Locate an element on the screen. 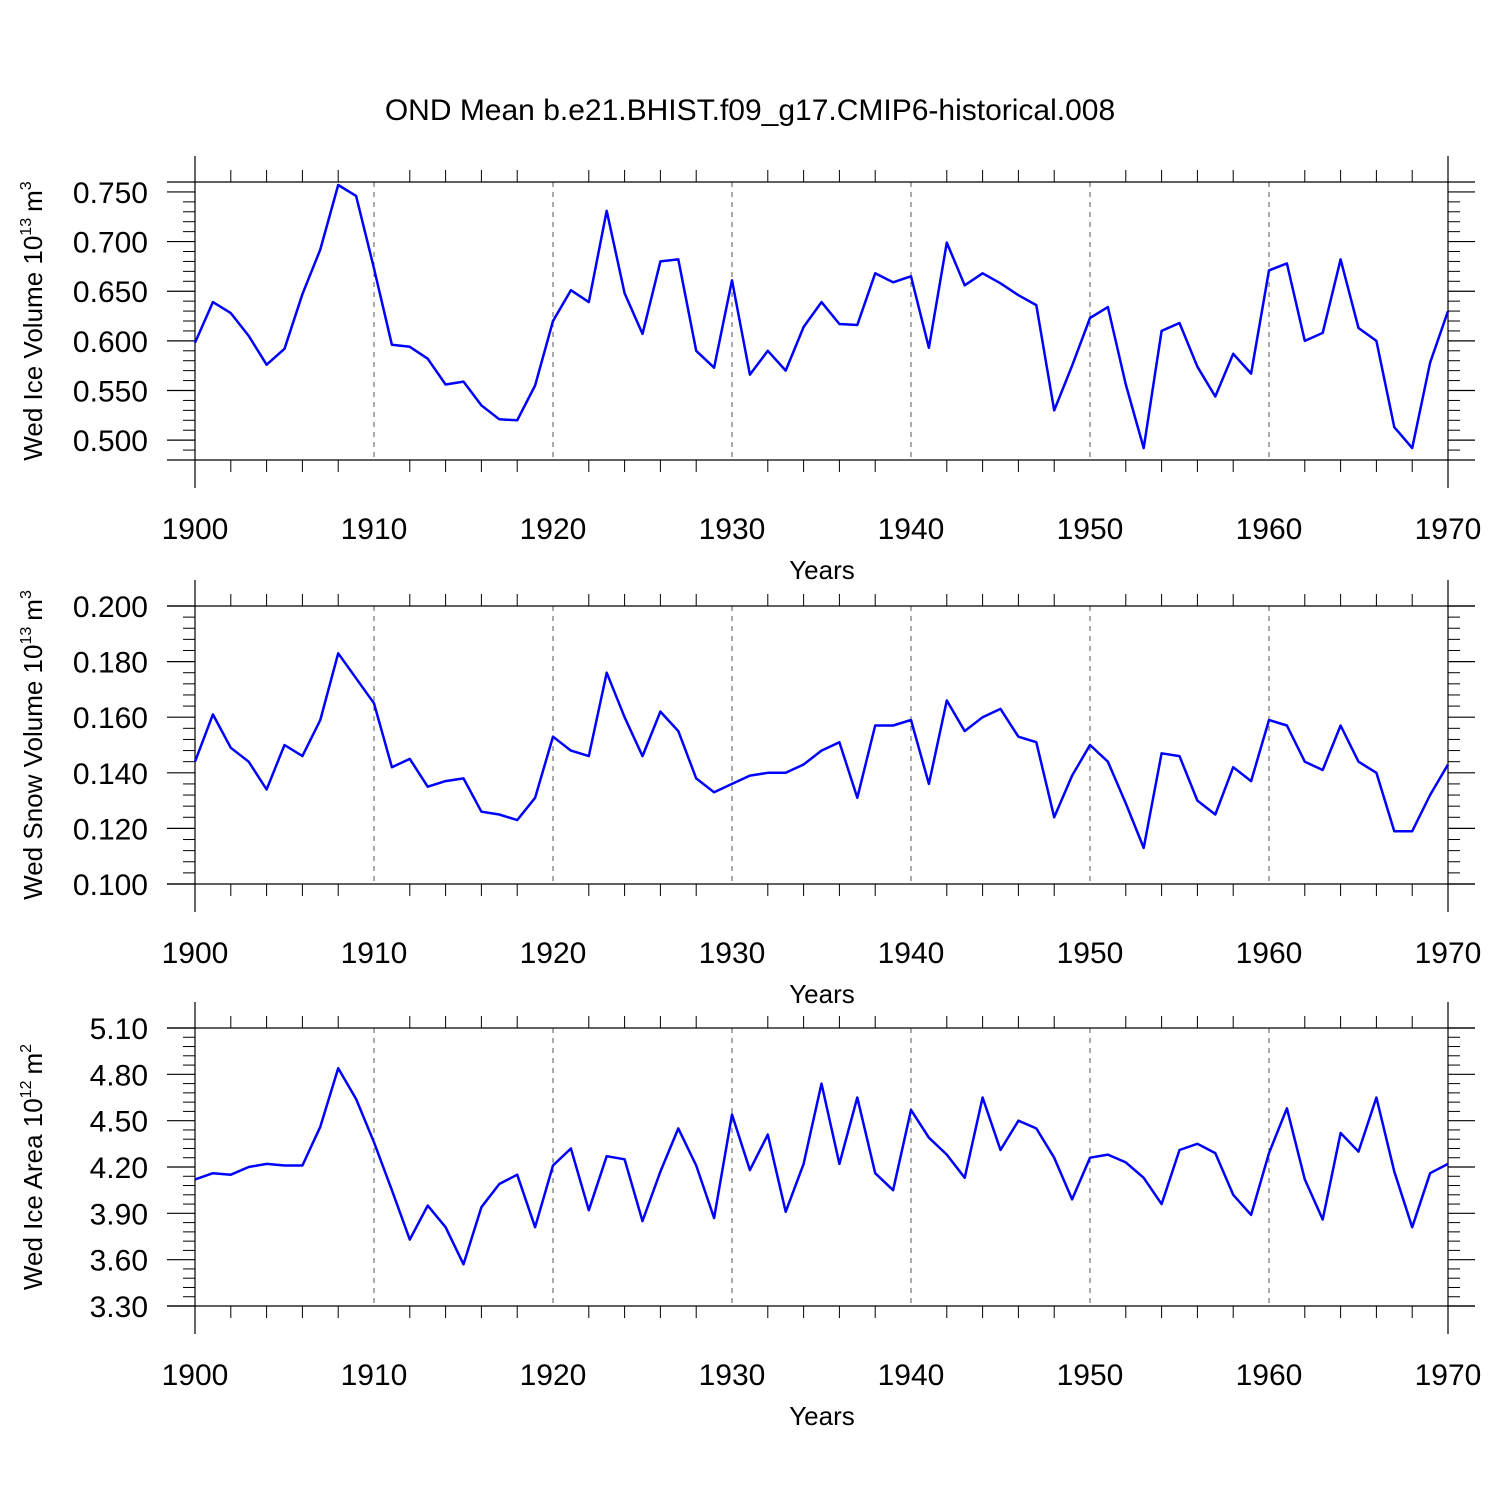 The height and width of the screenshot is (1505, 1500). y-axis-label-text: Wed Ice Volume 10 is located at coordinates (33, 348).